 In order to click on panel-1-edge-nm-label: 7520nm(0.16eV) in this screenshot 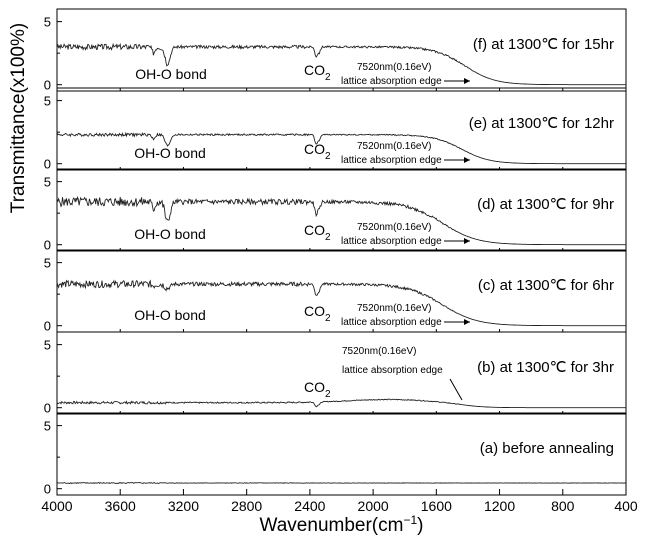, I will do `click(394, 67)`.